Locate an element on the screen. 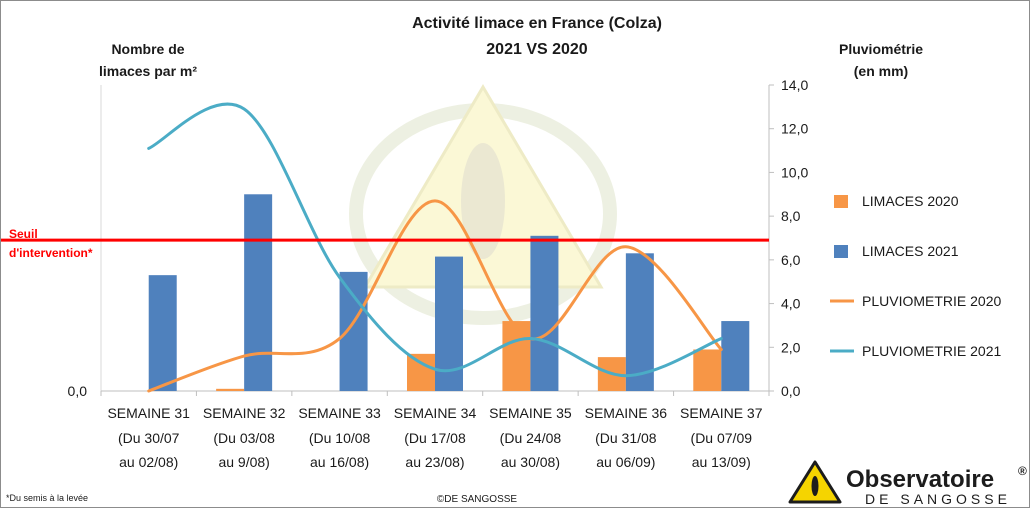 This screenshot has width=1030, height=512. y-axis-title-line1: Nombre de is located at coordinates (147, 49).